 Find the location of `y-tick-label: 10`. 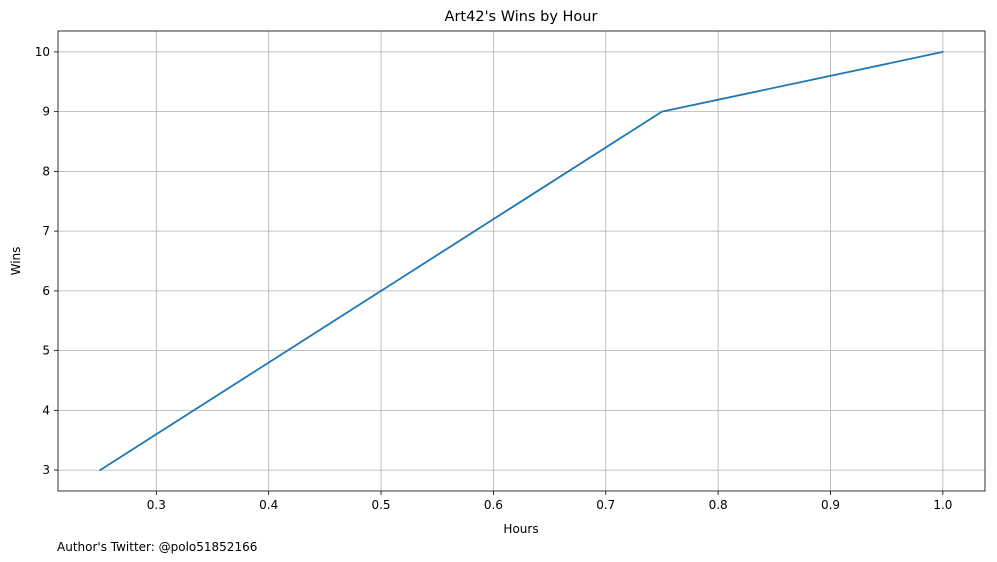

y-tick-label: 10 is located at coordinates (42, 52).